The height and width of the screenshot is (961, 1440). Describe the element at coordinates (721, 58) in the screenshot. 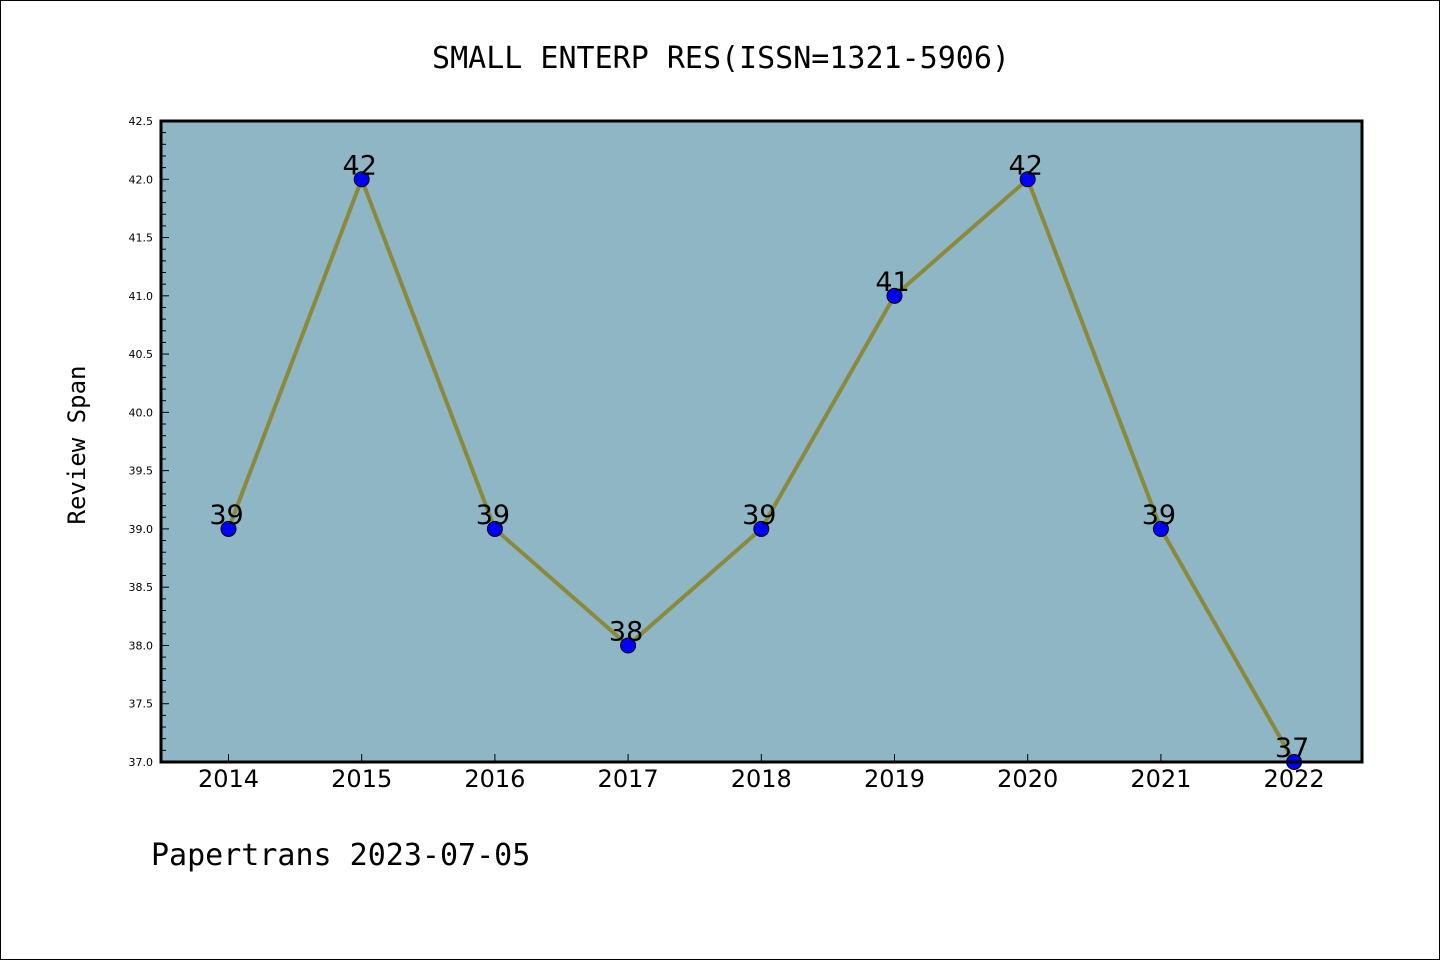

I see `chart-title: SMALL ENTERP RES(ISSN=1321-5906)` at that location.